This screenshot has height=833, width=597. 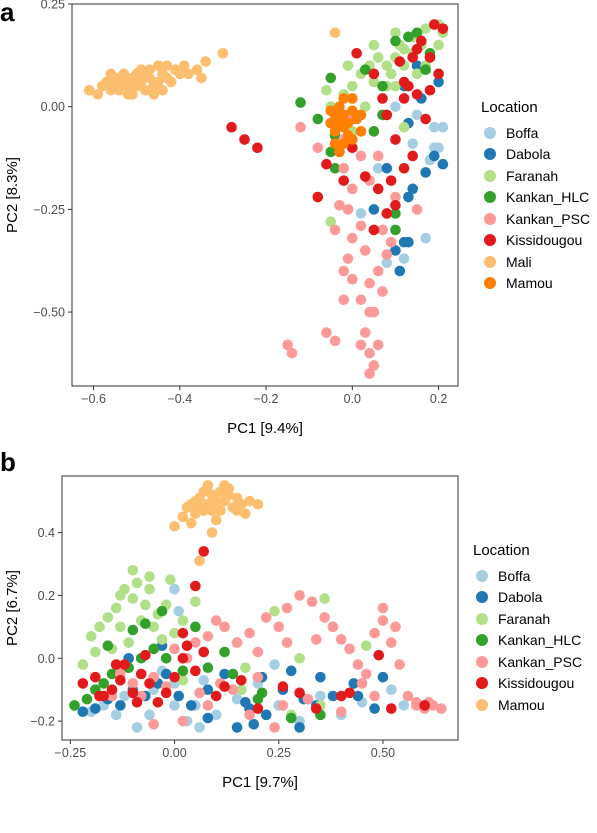 I want to click on legend-item: Kissidougou, so click(x=535, y=241).